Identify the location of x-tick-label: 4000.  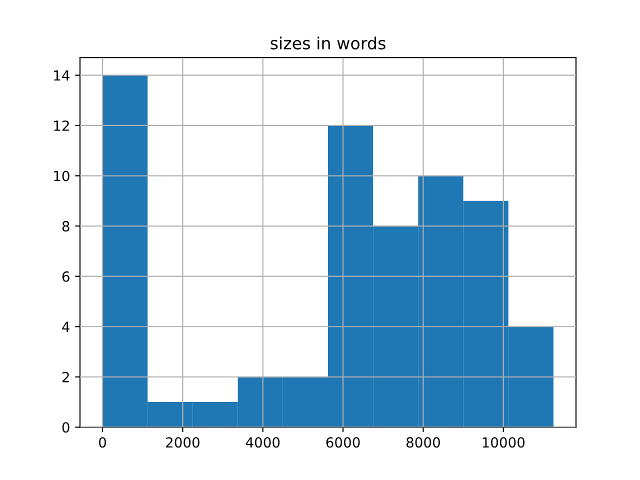
(263, 442).